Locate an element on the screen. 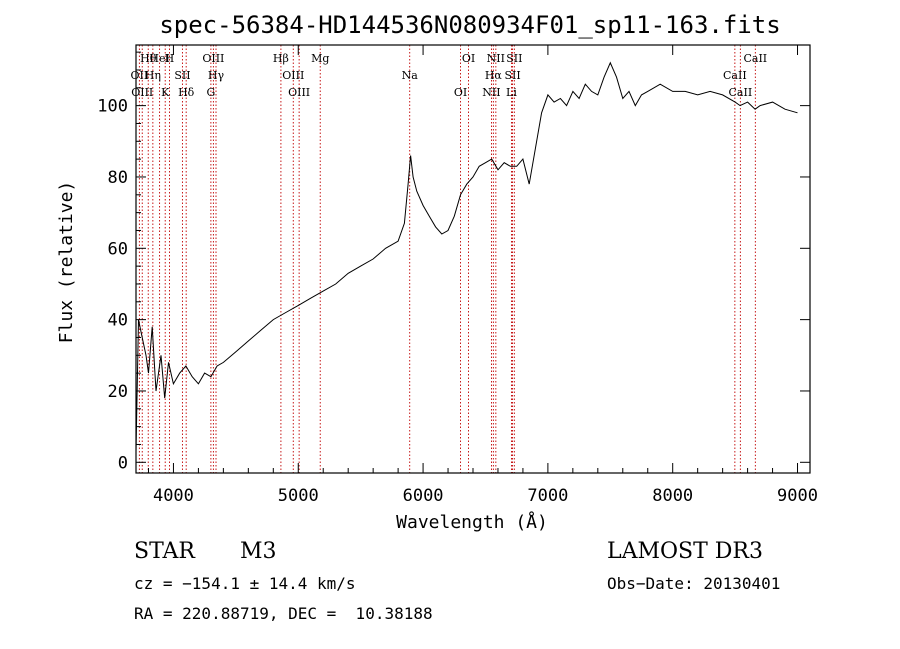 The width and height of the screenshot is (900, 649). line-marker-label: Hβ is located at coordinates (281, 58).